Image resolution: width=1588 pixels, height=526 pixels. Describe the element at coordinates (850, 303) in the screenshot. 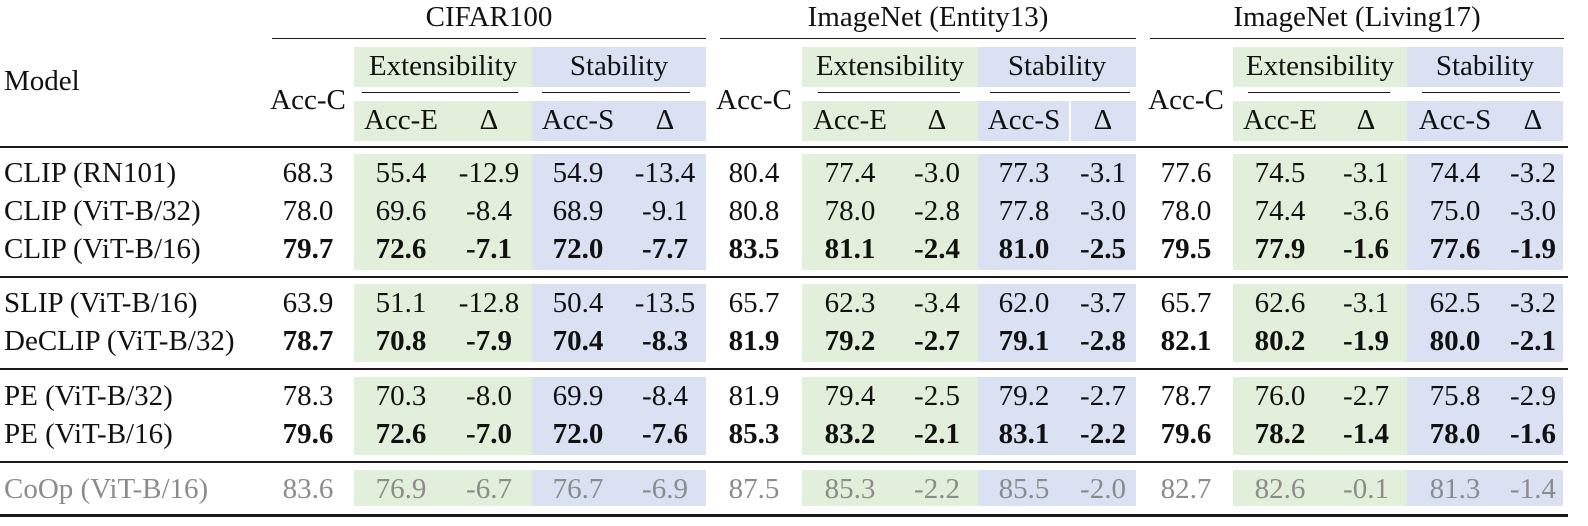

I see `value-cell: 62.3` at that location.